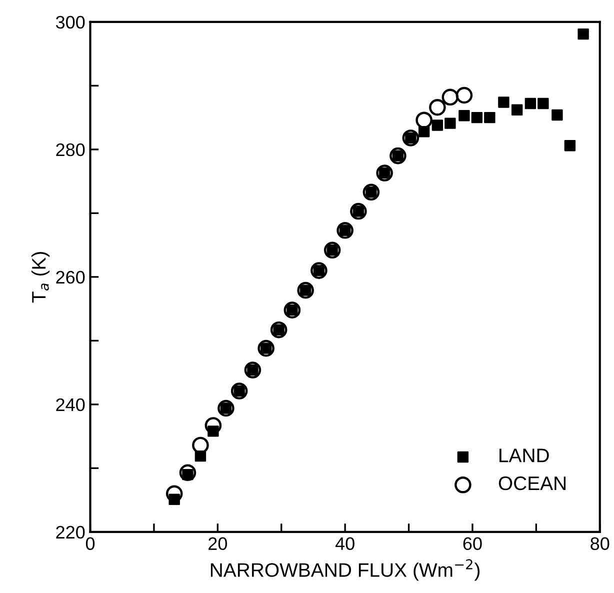 The height and width of the screenshot is (593, 614). Describe the element at coordinates (600, 543) in the screenshot. I see `x-tick-label: 80` at that location.